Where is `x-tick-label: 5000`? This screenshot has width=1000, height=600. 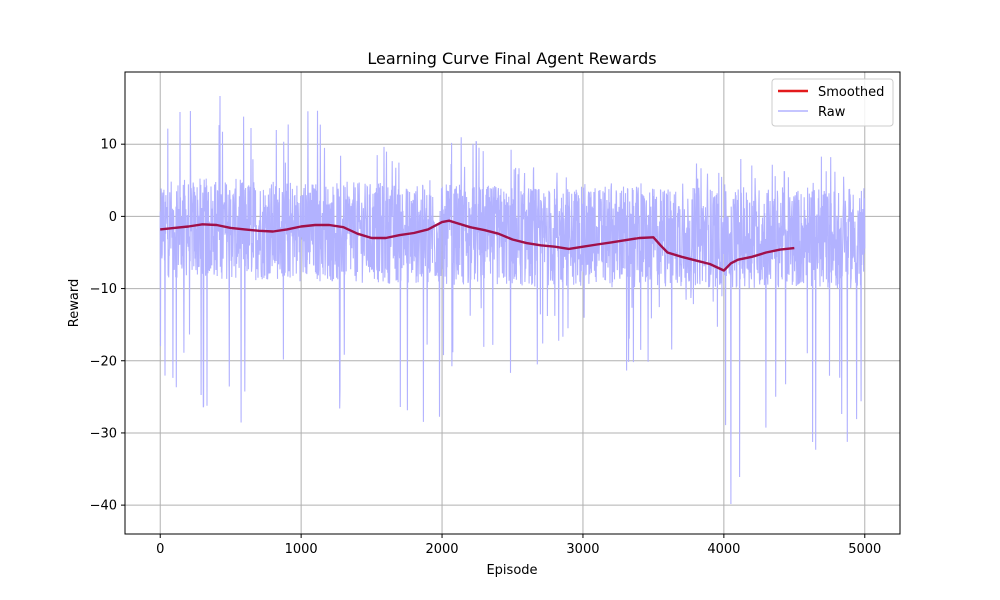
x-tick-label: 5000 is located at coordinates (864, 549).